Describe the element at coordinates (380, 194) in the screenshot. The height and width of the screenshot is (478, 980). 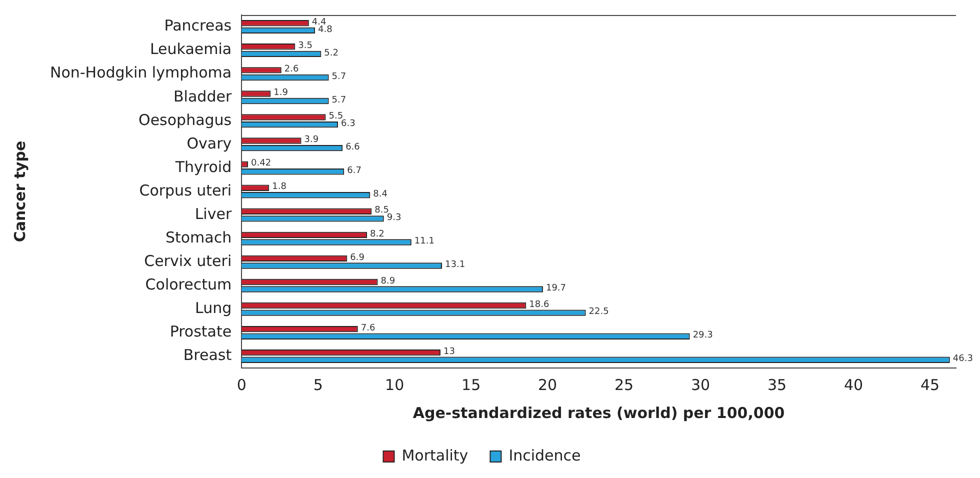
I see `data-label: 8.4` at that location.